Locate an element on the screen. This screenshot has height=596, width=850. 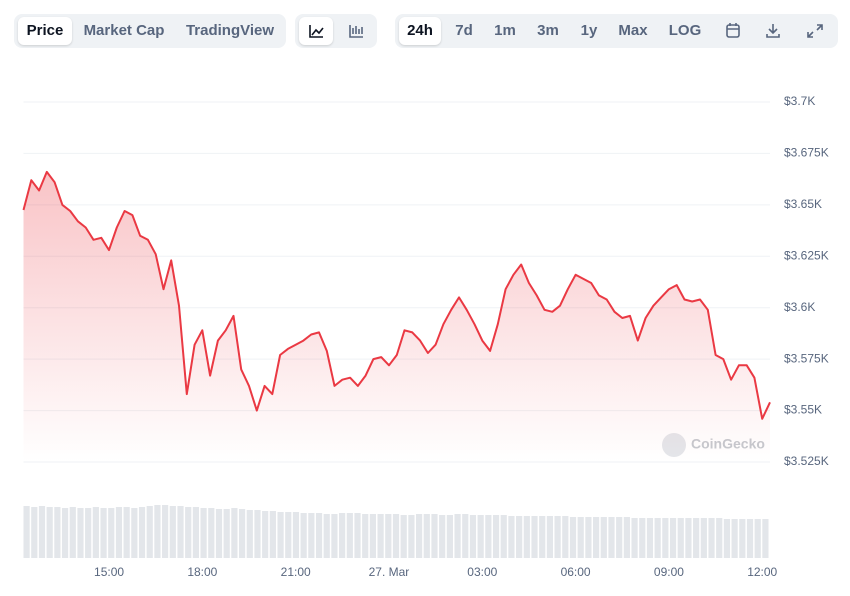
range-tabs: 24h 7d 1m 3m 1y Max LOG is located at coordinates (616, 31).